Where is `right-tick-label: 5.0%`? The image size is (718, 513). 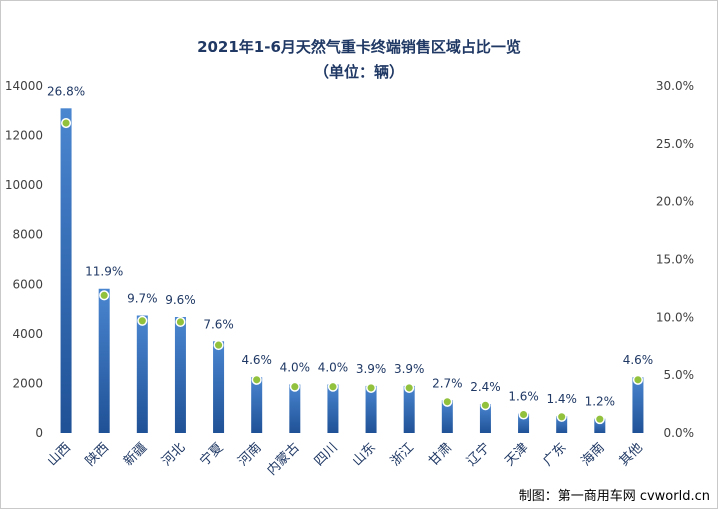
right-tick-label: 5.0% is located at coordinates (679, 375).